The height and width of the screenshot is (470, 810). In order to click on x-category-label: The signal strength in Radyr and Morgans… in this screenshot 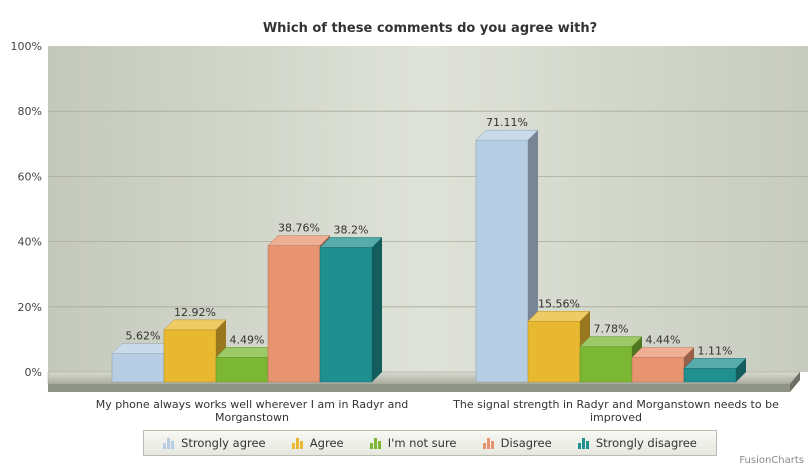, I will do `click(615, 404)`.